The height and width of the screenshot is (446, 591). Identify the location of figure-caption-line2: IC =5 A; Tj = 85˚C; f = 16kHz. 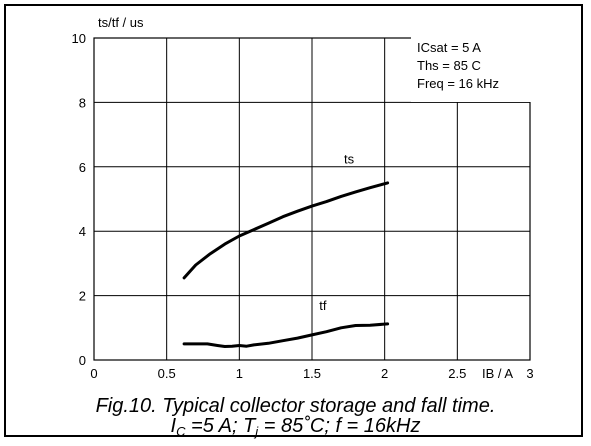
(295, 427).